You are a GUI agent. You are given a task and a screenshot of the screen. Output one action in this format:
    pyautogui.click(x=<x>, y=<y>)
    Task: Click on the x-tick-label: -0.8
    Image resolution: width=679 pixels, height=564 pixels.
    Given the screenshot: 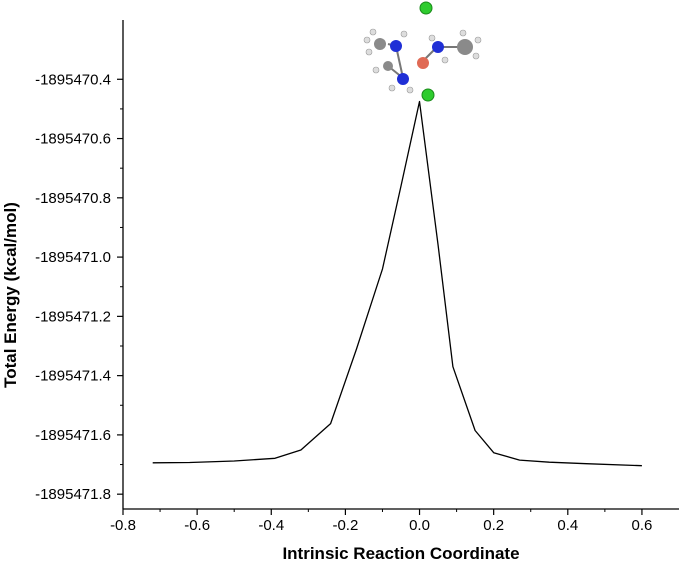 What is the action you would take?
    pyautogui.click(x=123, y=525)
    